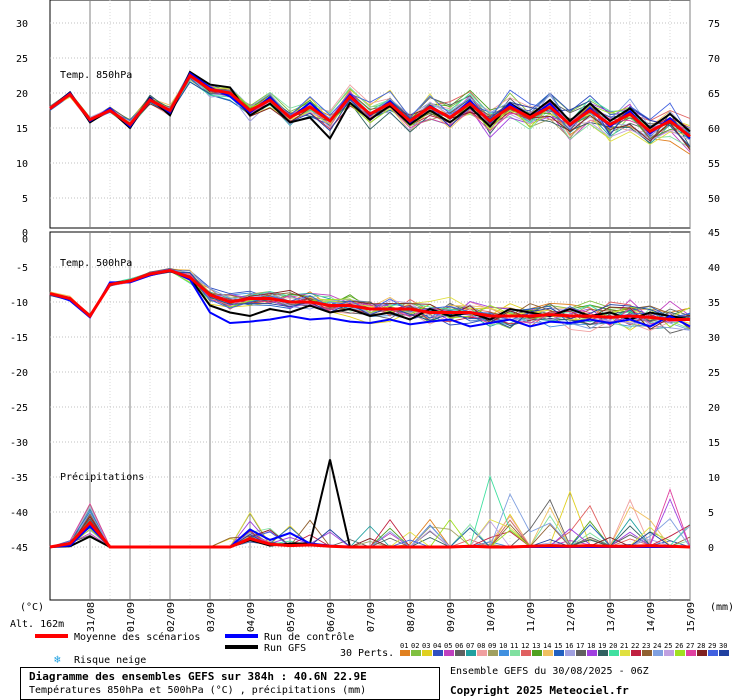 The width and height of the screenshot is (740, 700). What do you see at coordinates (536, 646) in the screenshot?
I see `pert-id-label: 13` at bounding box center [536, 646].